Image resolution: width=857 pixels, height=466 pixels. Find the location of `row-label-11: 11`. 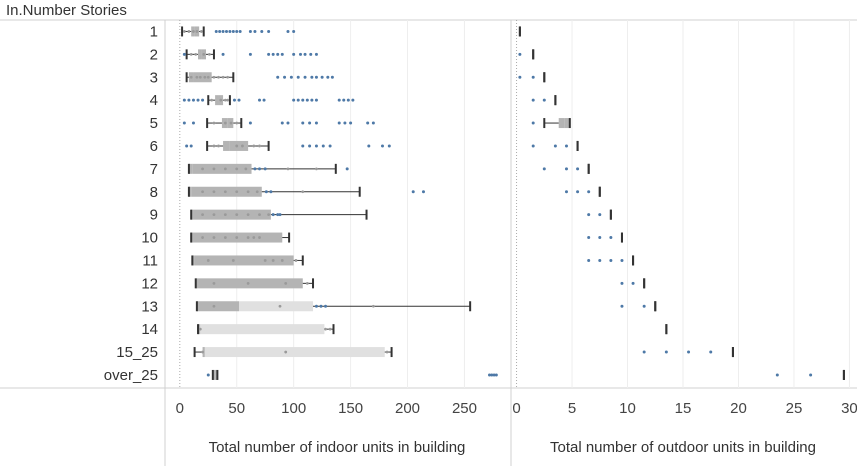

row-label-11: 11 is located at coordinates (150, 260).